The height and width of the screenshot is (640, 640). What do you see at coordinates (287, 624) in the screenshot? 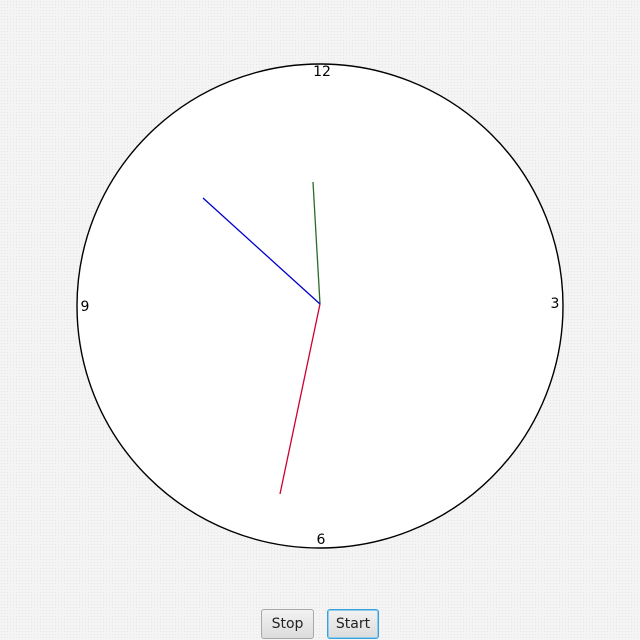
I see `stop-button: Stop` at bounding box center [287, 624].